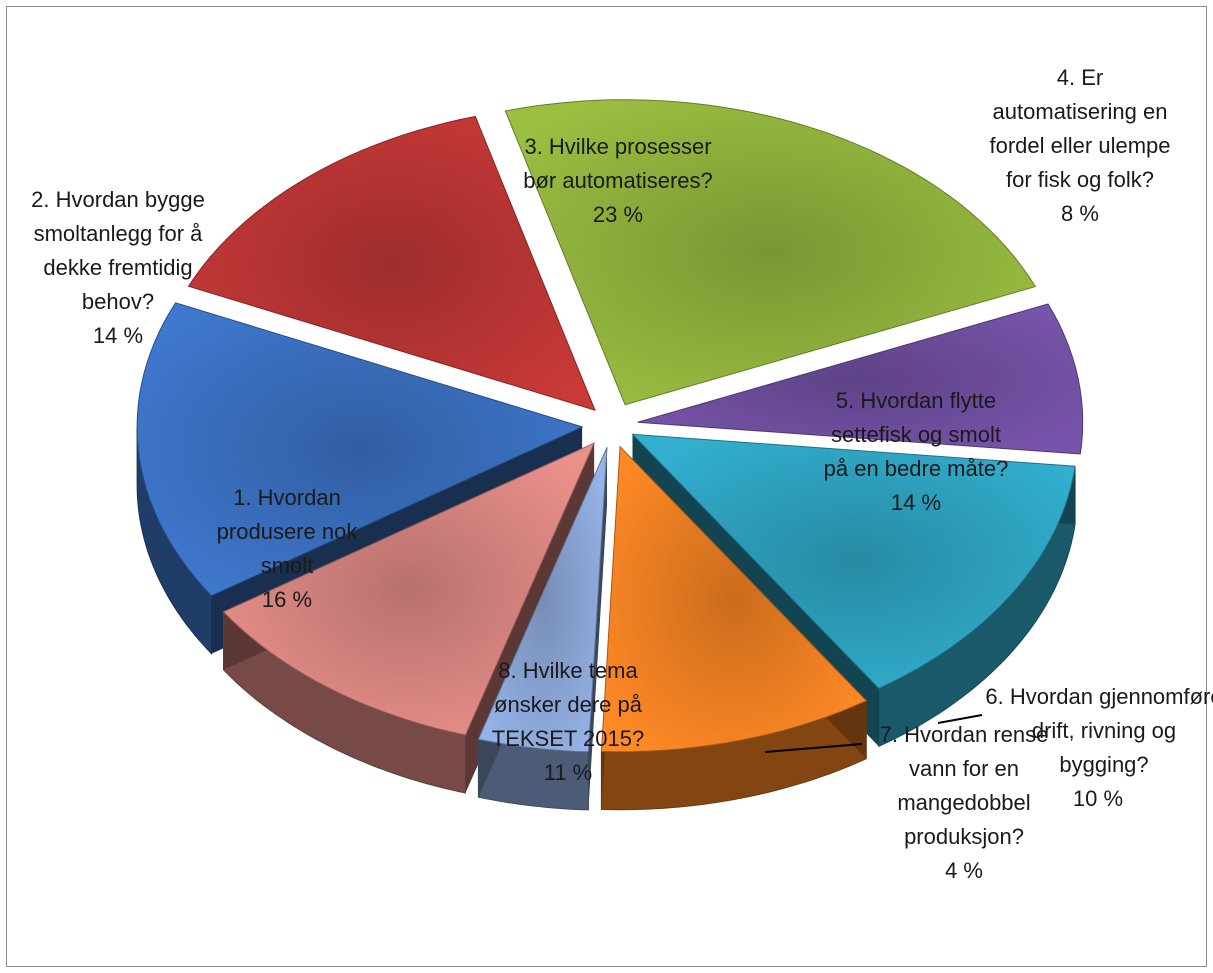 This screenshot has height=973, width=1213. What do you see at coordinates (1080, 213) in the screenshot?
I see `slice-value-4: 8 %` at bounding box center [1080, 213].